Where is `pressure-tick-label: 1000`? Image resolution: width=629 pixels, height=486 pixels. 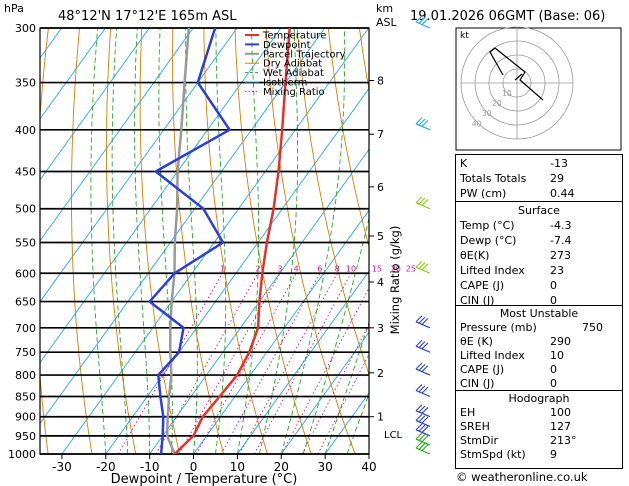 pressure-tick-label: 1000 is located at coordinates (22, 454).